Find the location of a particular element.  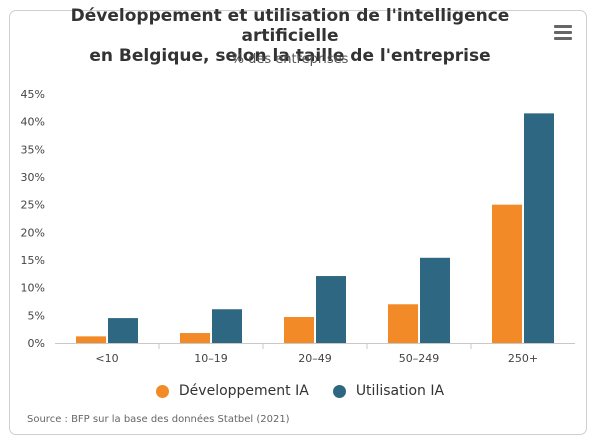

y-tick-label: 15% is located at coordinates (33, 260).